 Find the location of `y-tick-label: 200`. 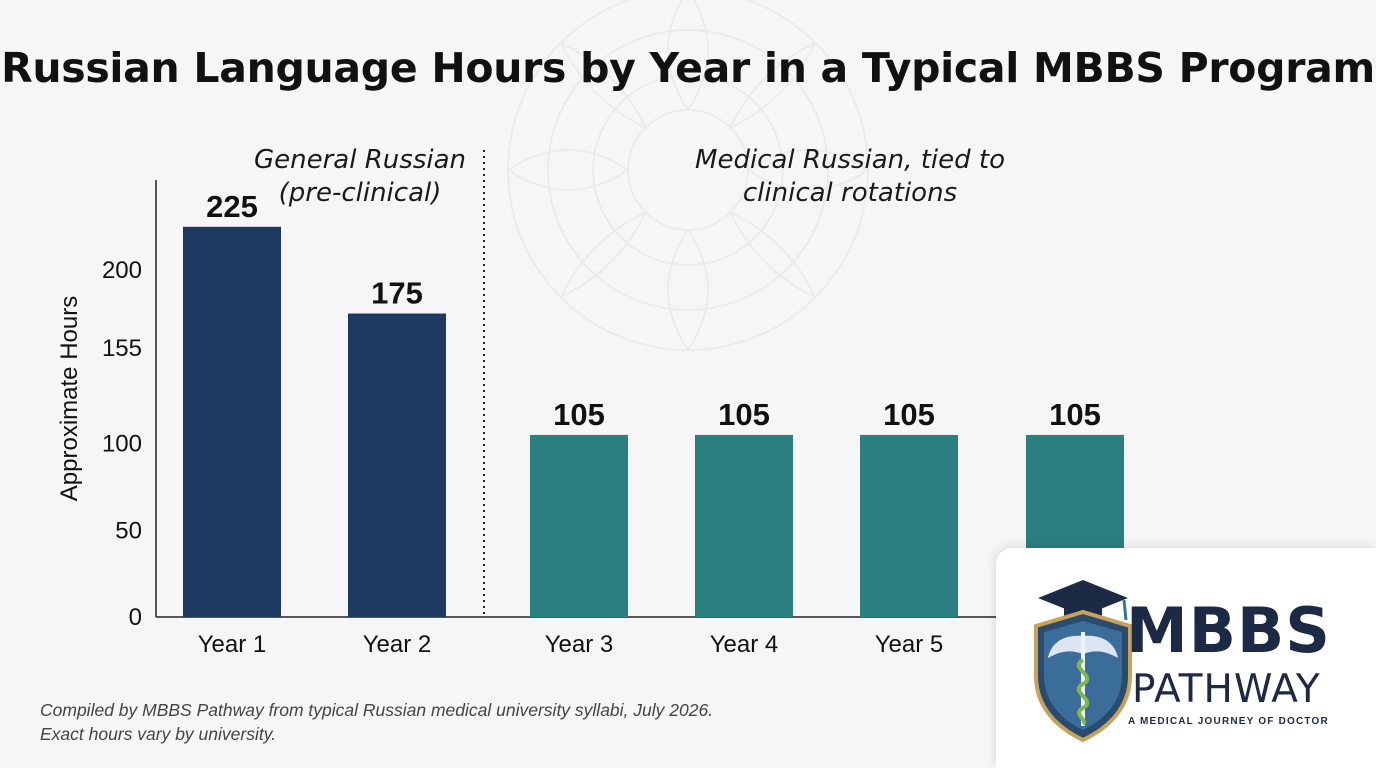

y-tick-label: 200 is located at coordinates (122, 270).